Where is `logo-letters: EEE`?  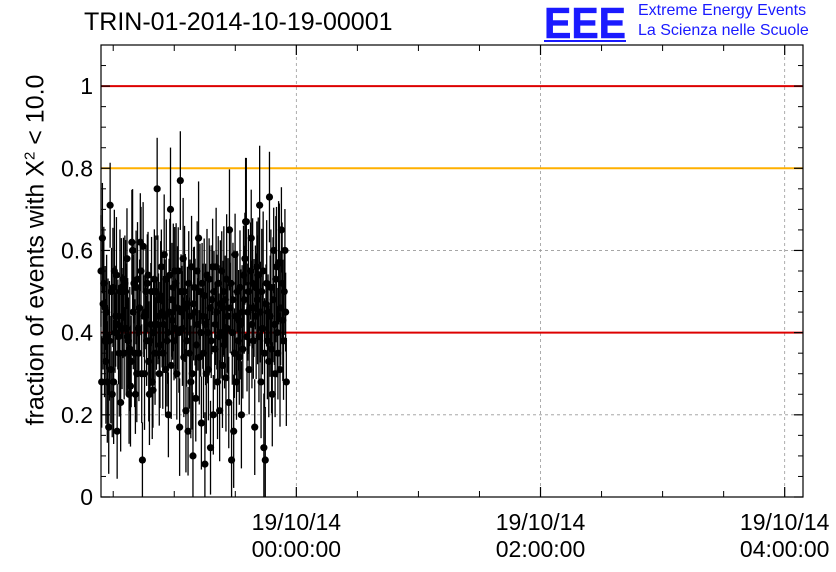
logo-letters: EEE is located at coordinates (585, 22).